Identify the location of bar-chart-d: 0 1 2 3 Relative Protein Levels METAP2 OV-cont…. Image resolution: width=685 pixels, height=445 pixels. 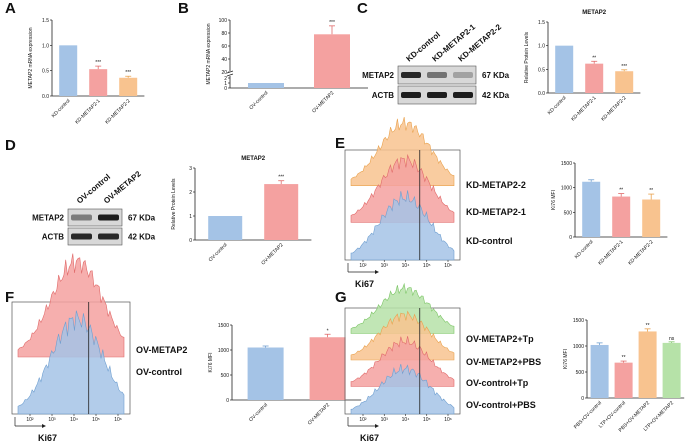
(241, 211).